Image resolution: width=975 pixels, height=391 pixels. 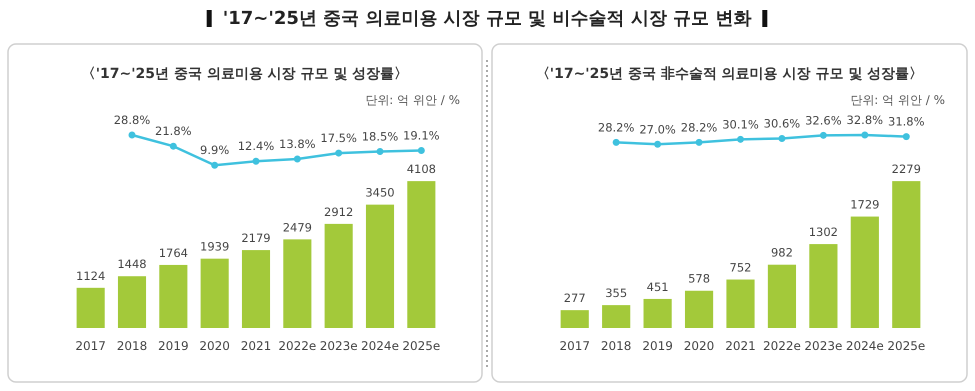 What do you see at coordinates (297, 144) in the screenshot?
I see `data-label: 13.8%` at bounding box center [297, 144].